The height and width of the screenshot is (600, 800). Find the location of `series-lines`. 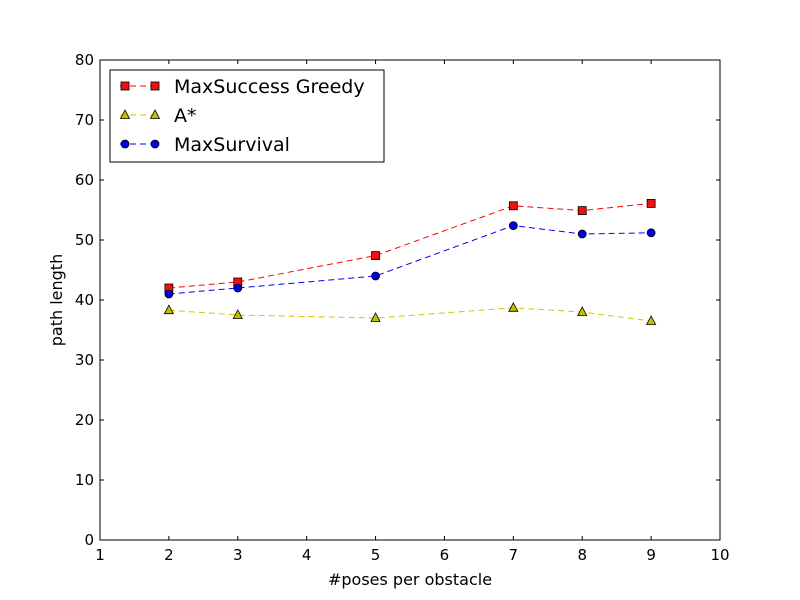

series-lines is located at coordinates (410, 262).